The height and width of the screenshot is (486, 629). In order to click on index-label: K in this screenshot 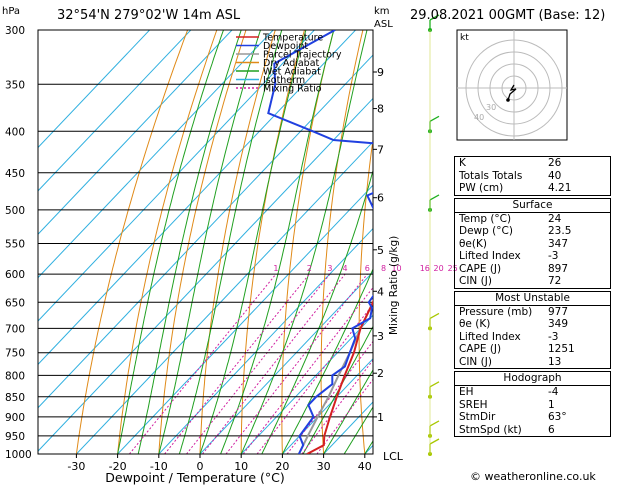, I will do `click(462, 163)`.